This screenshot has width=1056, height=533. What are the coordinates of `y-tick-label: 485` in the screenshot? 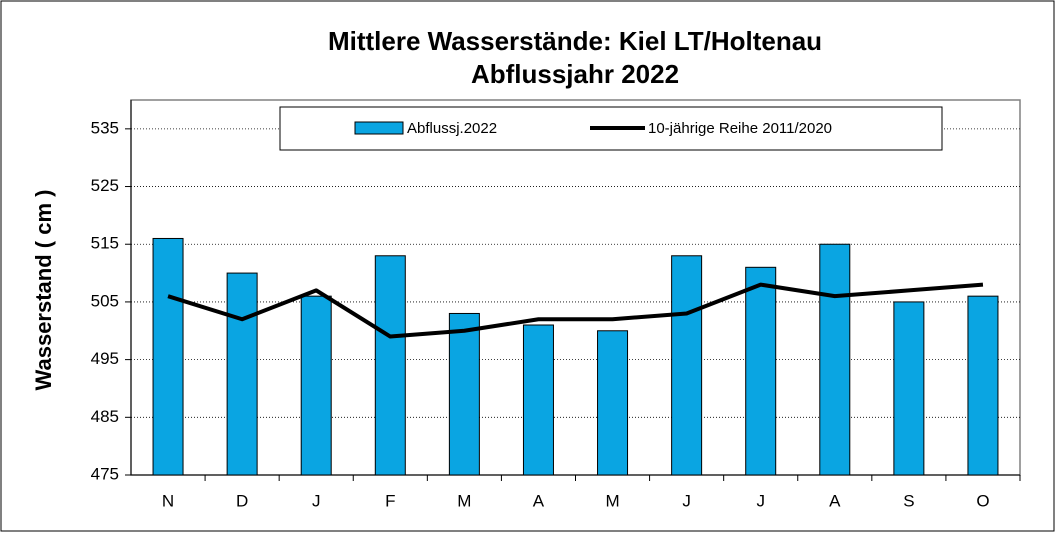 It's located at (105, 416).